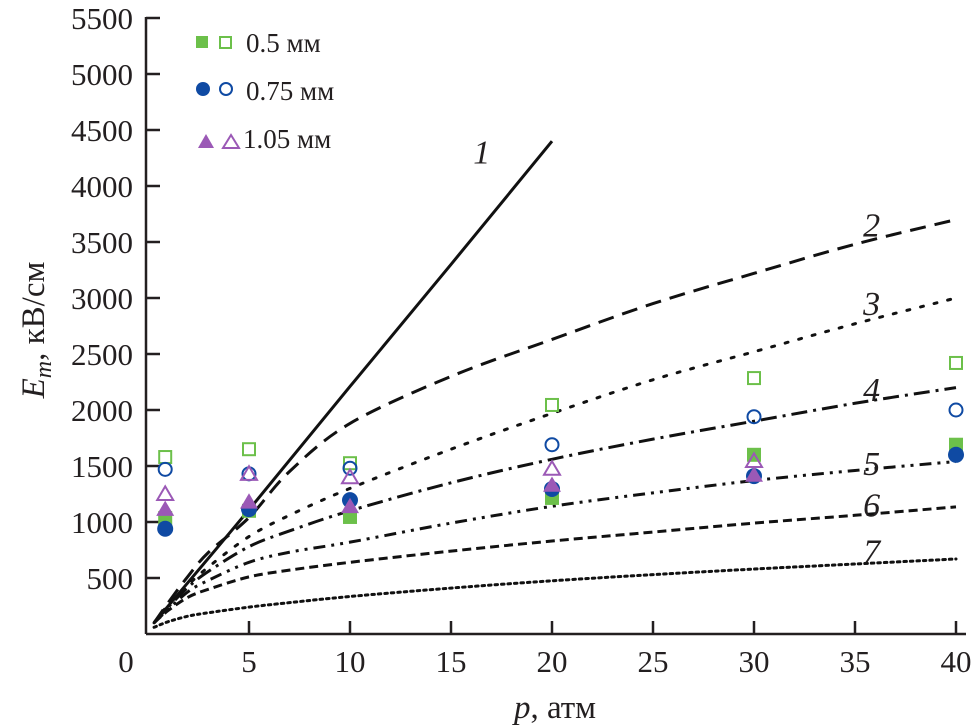  I want to click on curve-label-1: 1, so click(481, 153).